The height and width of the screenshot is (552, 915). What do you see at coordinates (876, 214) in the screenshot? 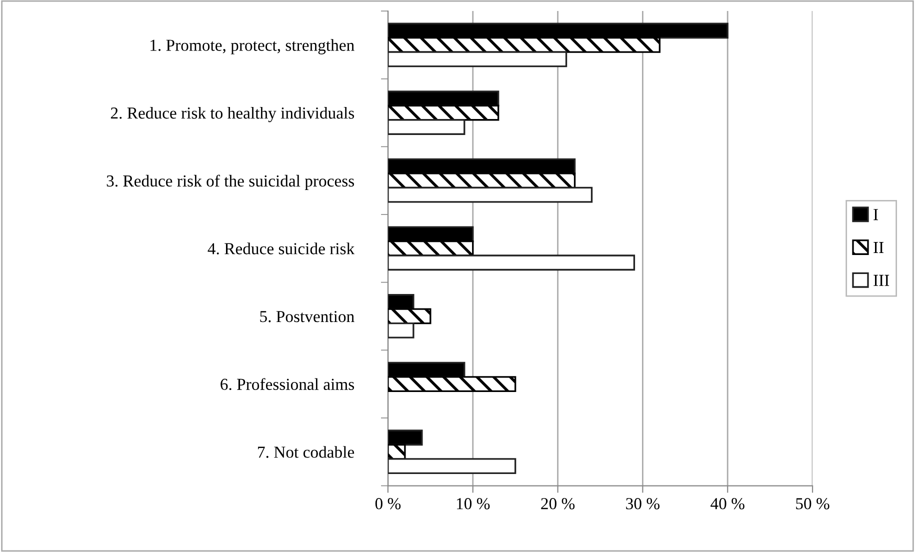
I see `legend-label: I` at bounding box center [876, 214].